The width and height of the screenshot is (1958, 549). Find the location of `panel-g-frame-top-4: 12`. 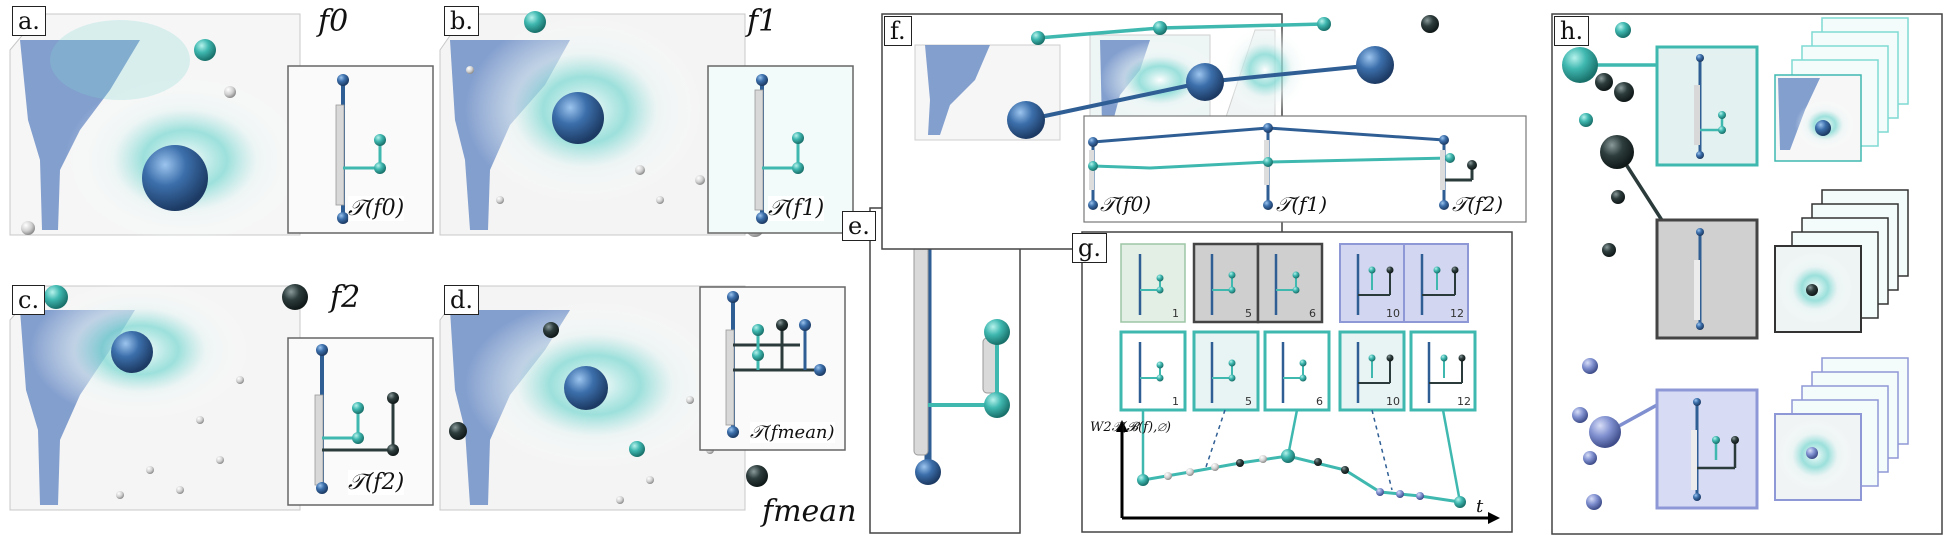

panel-g-frame-top-4: 12 is located at coordinates (1457, 313).